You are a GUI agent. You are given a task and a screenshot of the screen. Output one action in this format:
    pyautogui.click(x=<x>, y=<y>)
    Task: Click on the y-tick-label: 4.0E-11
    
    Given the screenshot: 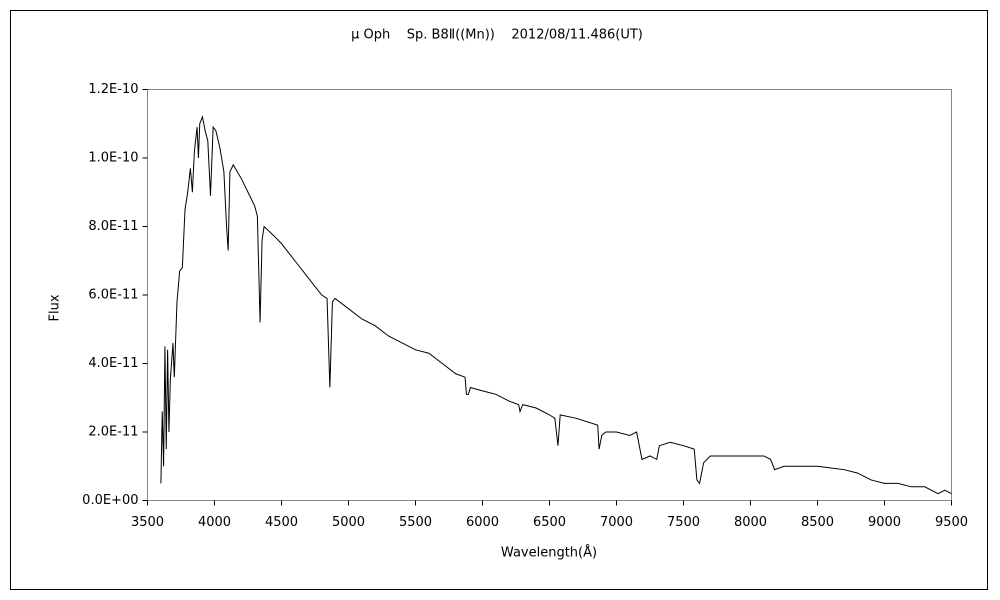 What is the action you would take?
    pyautogui.click(x=113, y=363)
    